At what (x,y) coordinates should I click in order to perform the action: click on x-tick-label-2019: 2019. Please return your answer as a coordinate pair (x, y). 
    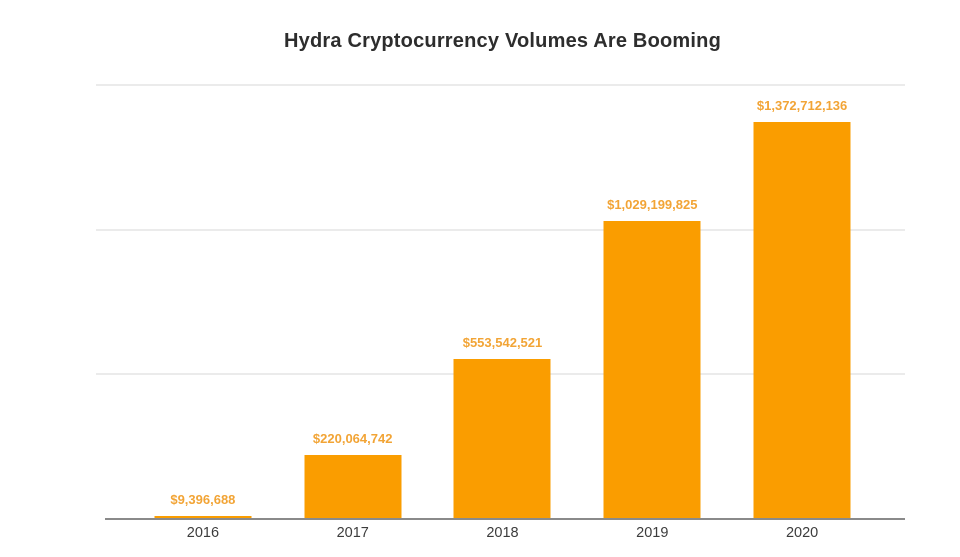
    Looking at the image, I should click on (652, 533).